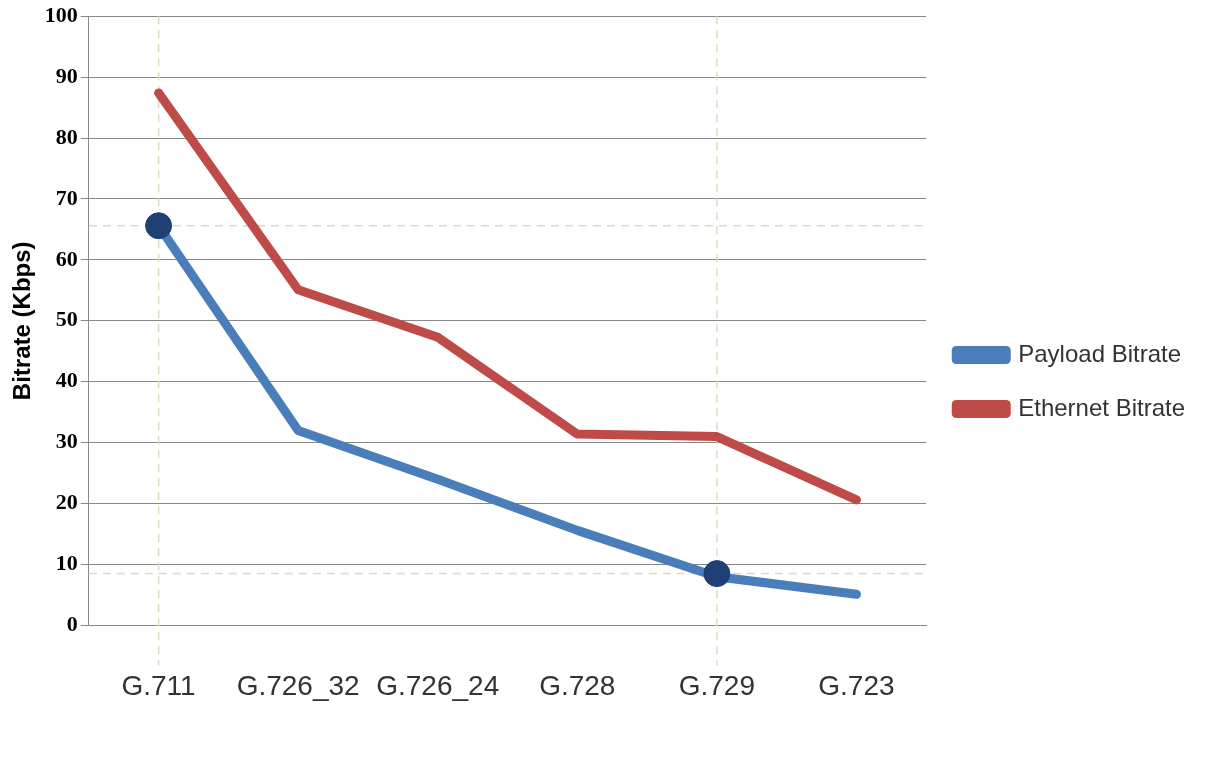 The image size is (1225, 759). Describe the element at coordinates (66, 441) in the screenshot. I see `y-tick-label: 30` at that location.